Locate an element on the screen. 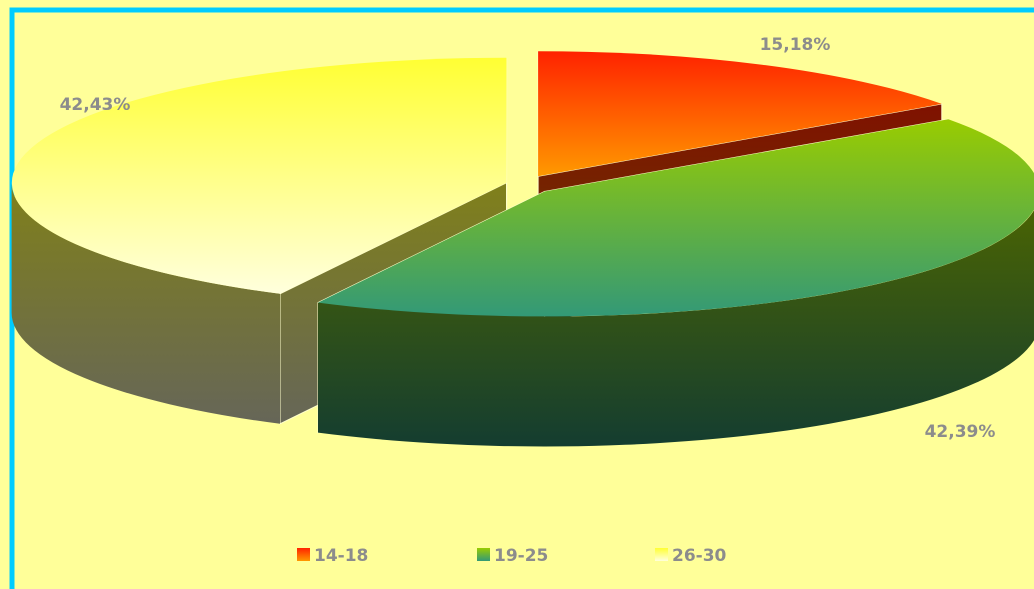 The image size is (1034, 589). slice-side is located at coordinates (145, 303).